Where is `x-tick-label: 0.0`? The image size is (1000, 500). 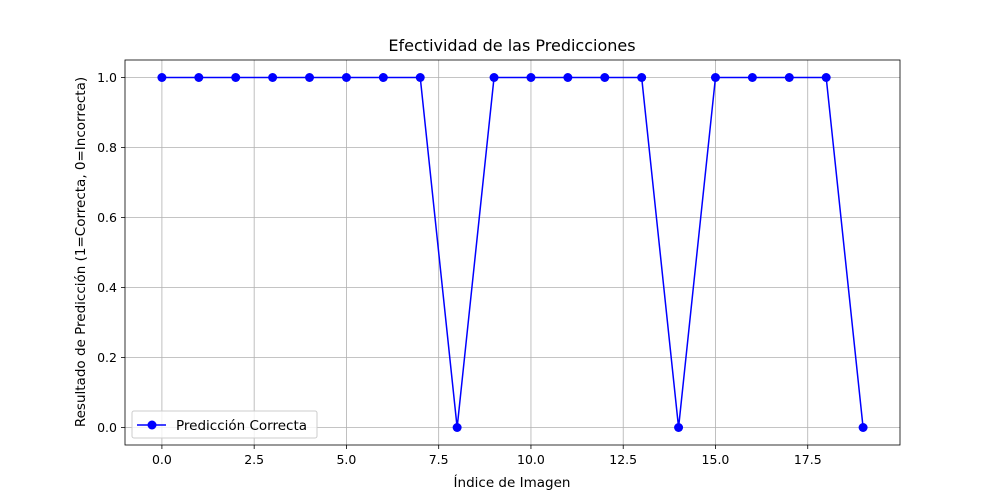
x-tick-label: 0.0 is located at coordinates (162, 459).